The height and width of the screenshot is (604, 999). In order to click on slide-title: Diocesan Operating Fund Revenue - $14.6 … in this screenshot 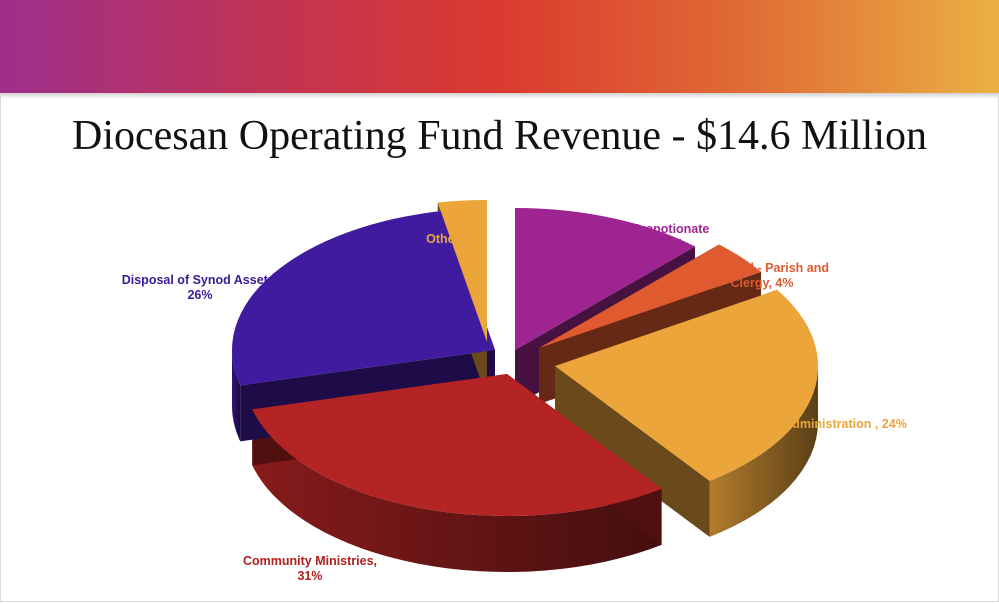, I will do `click(499, 136)`.